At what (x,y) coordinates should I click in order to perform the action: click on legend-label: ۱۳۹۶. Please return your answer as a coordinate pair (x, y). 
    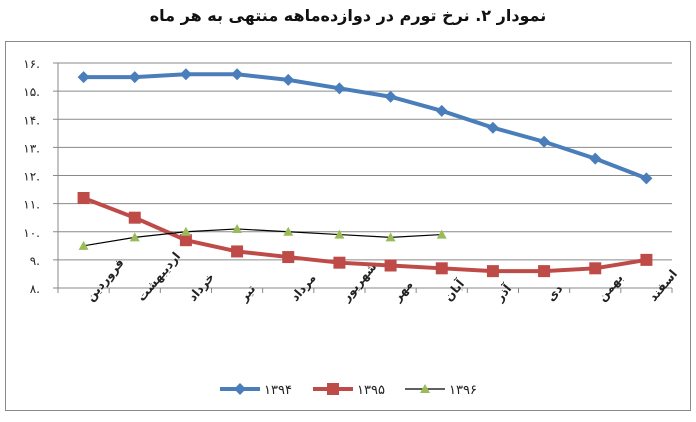
    Looking at the image, I should click on (463, 390).